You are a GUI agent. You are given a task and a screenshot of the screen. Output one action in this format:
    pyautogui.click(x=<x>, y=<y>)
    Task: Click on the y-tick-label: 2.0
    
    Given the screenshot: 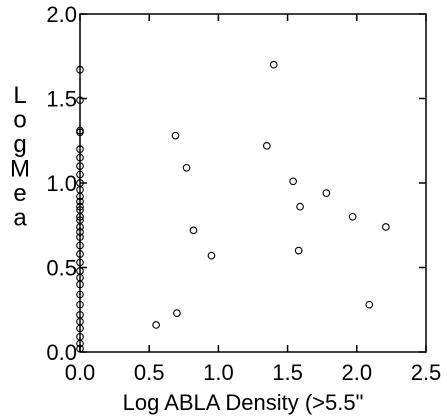 What is the action you would take?
    pyautogui.click(x=61, y=14)
    